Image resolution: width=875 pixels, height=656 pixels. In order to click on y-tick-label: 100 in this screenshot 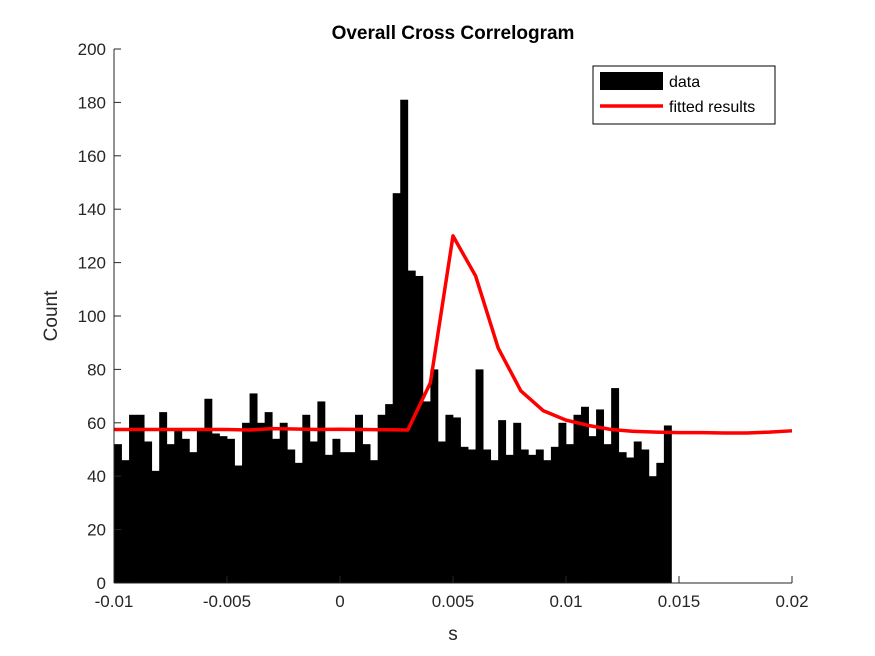, I will do `click(92, 316)`.